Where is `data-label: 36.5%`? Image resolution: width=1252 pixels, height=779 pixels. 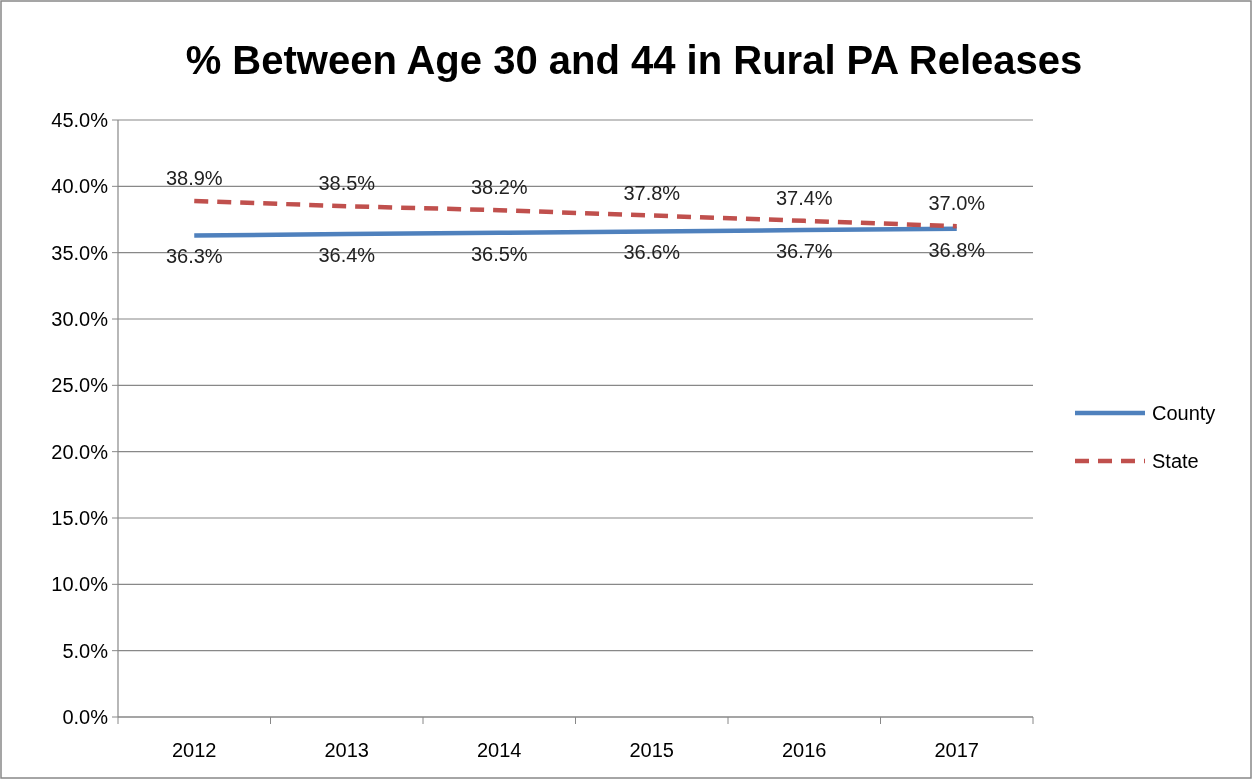
data-label: 36.5% is located at coordinates (499, 253).